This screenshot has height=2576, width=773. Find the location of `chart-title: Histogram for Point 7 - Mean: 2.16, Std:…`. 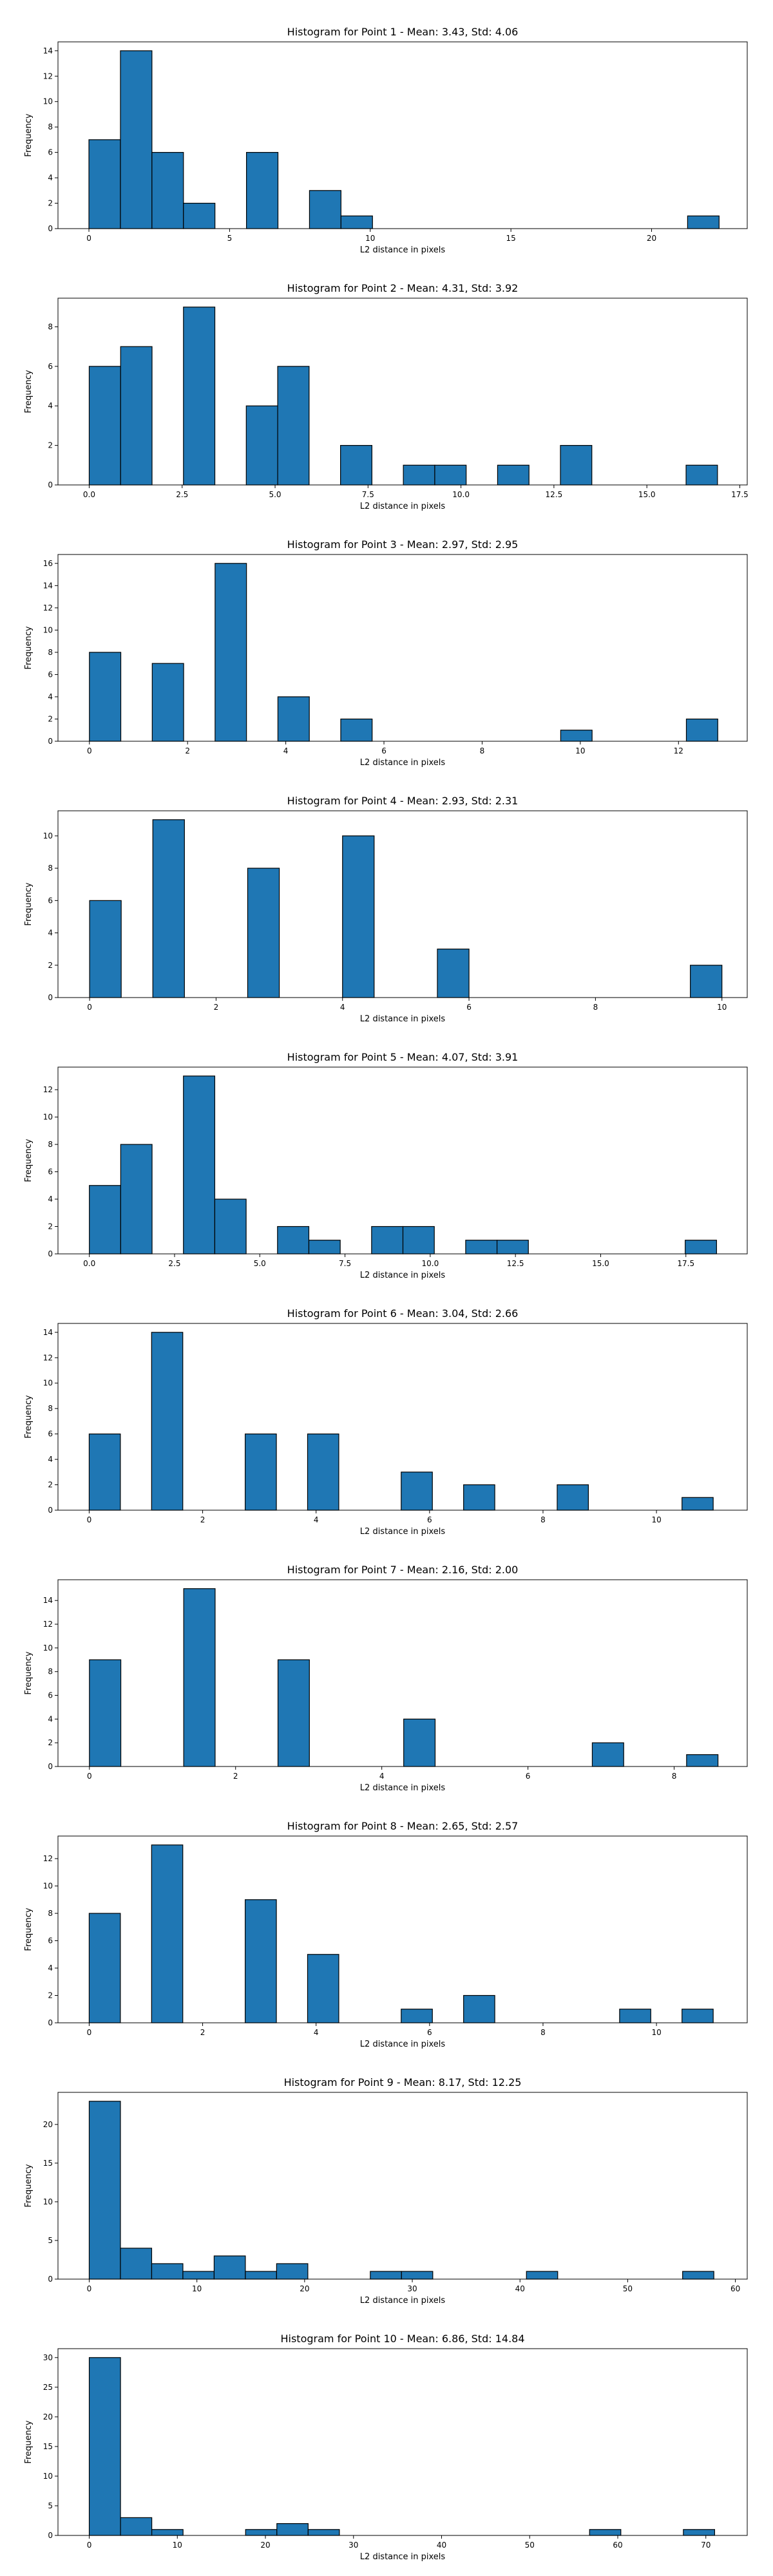

chart-title: Histogram for Point 7 - Mean: 2.16, Std:… is located at coordinates (403, 1570).